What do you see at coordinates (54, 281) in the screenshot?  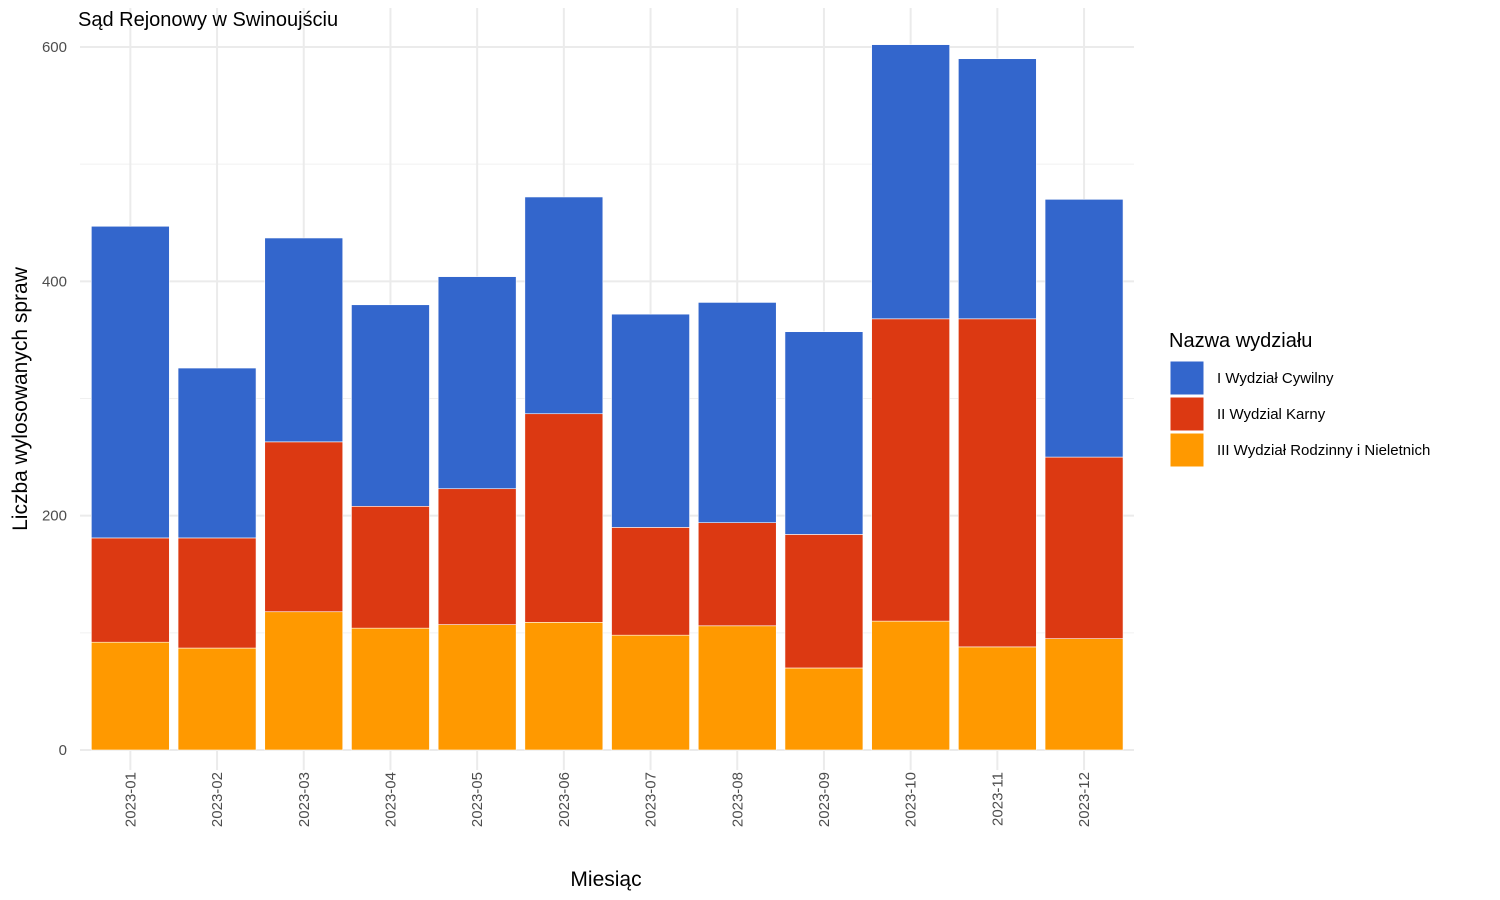 I see `y-tick-label: 400` at bounding box center [54, 281].